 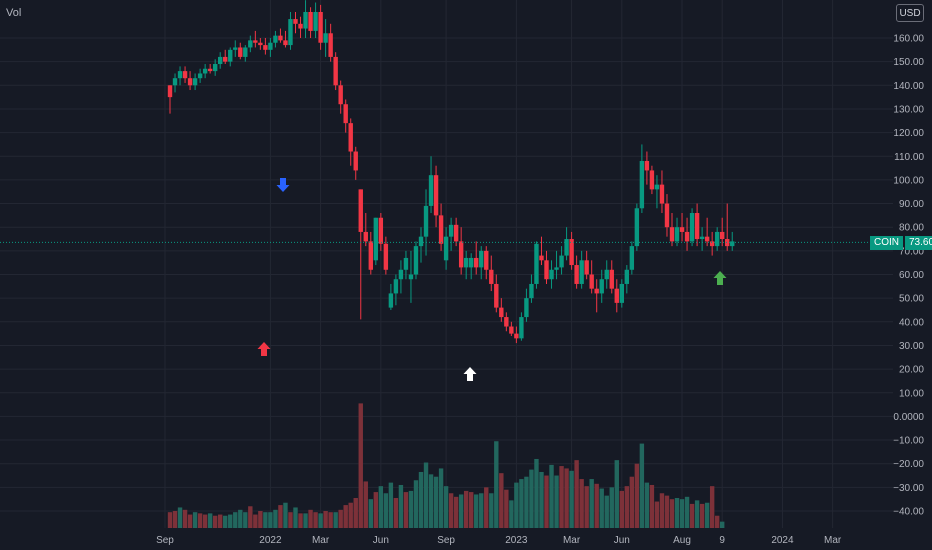 What do you see at coordinates (682, 540) in the screenshot?
I see `time-tick-label: Aug` at bounding box center [682, 540].